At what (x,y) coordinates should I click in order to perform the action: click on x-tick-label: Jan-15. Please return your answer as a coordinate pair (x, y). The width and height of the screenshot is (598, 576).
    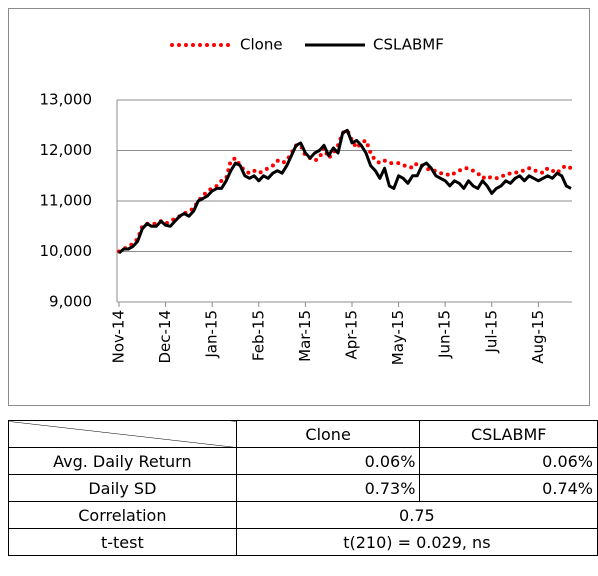
    Looking at the image, I should click on (212, 334).